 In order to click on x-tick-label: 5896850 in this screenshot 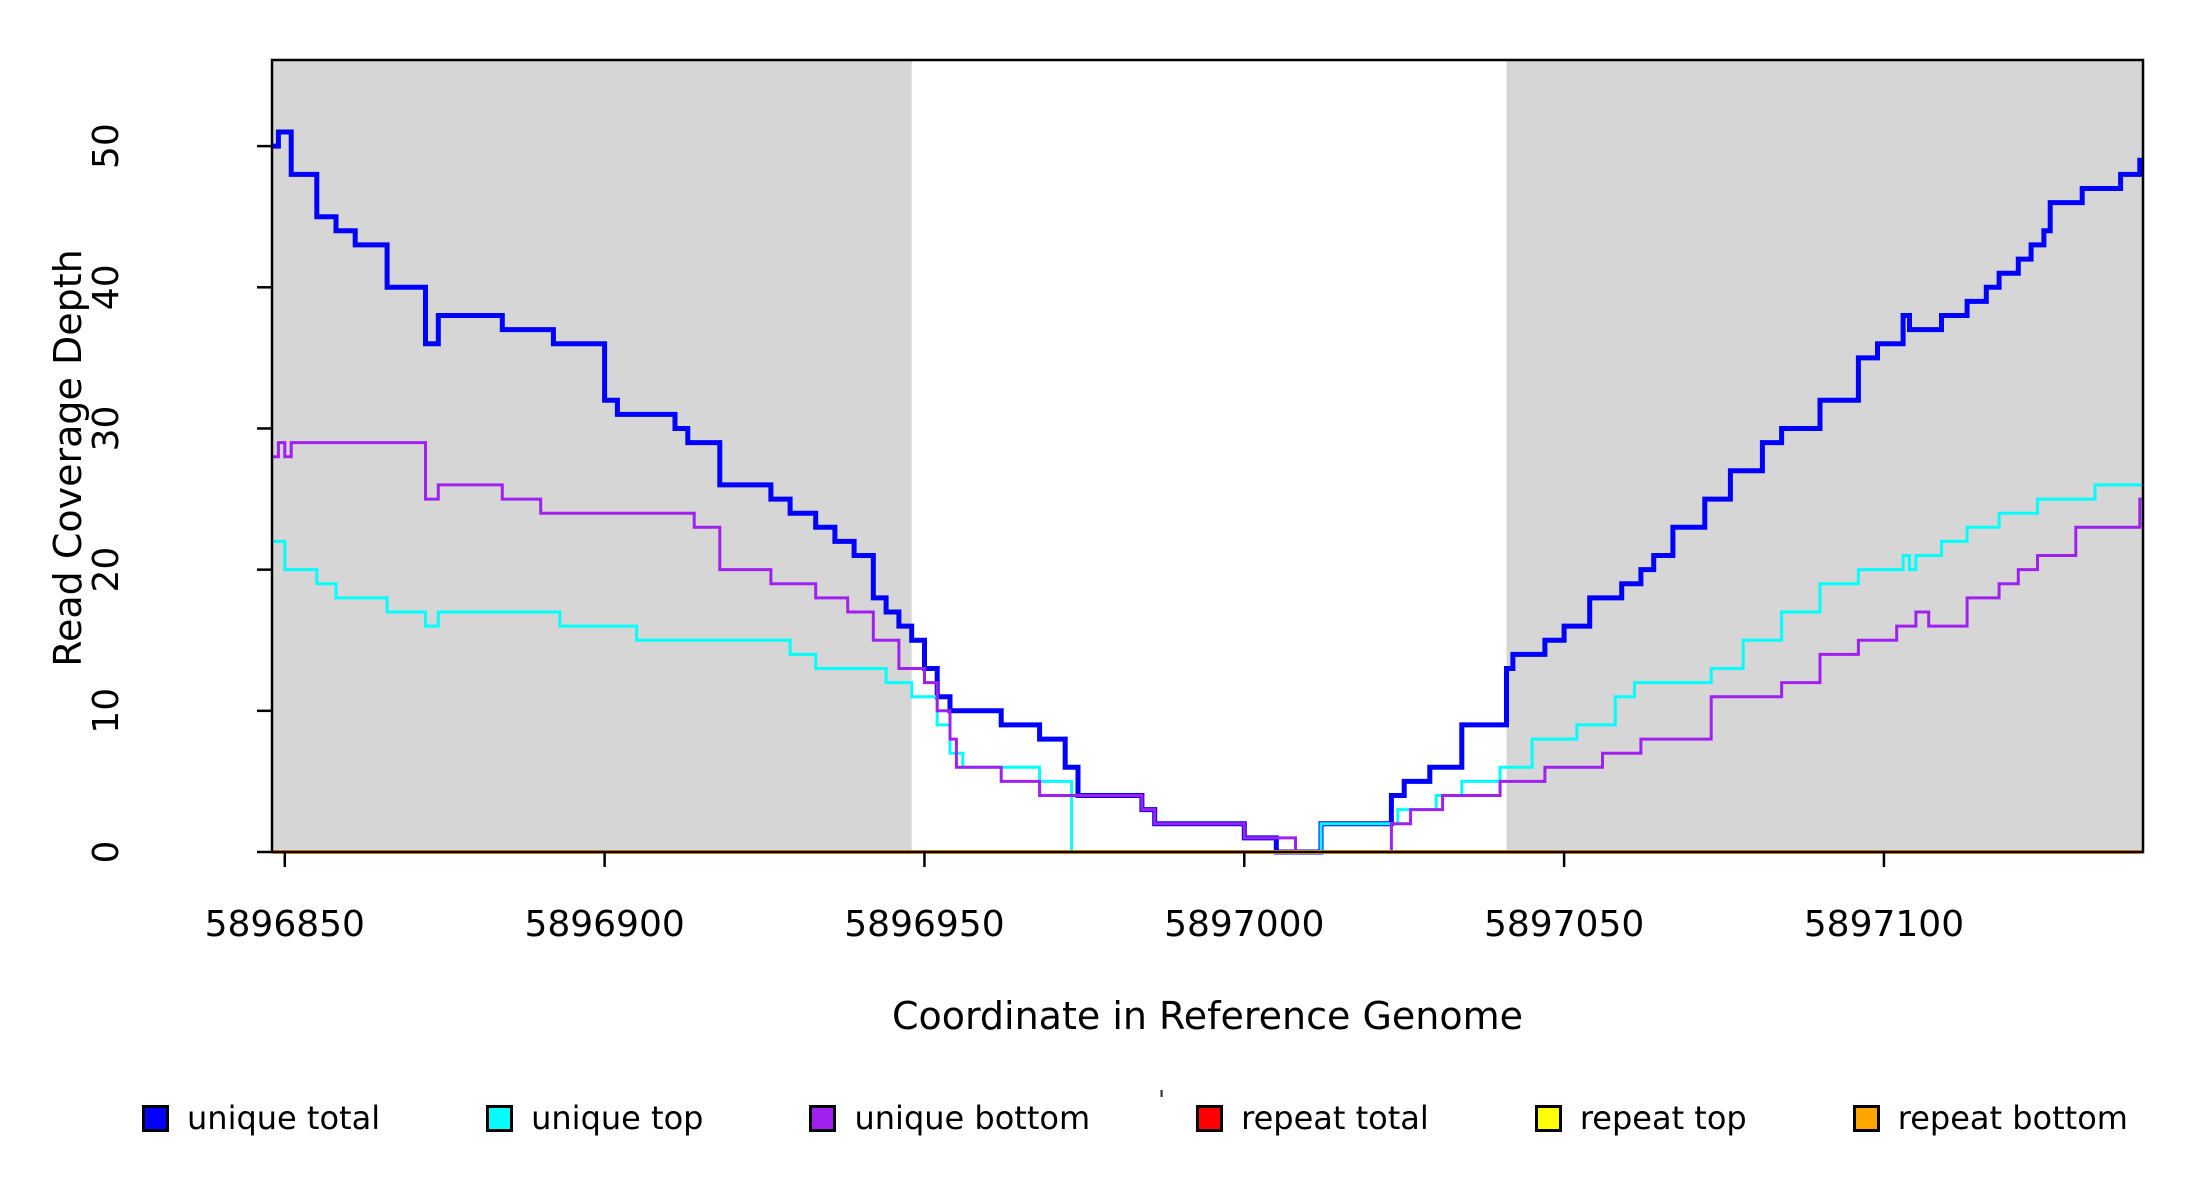, I will do `click(285, 924)`.